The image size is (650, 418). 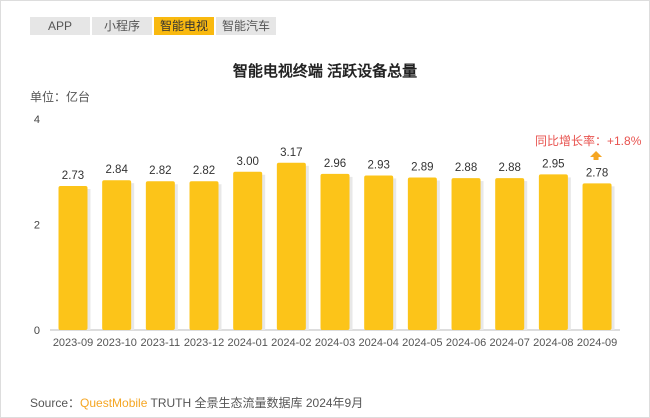 I want to click on bar-value-label: 2.96, so click(x=335, y=164).